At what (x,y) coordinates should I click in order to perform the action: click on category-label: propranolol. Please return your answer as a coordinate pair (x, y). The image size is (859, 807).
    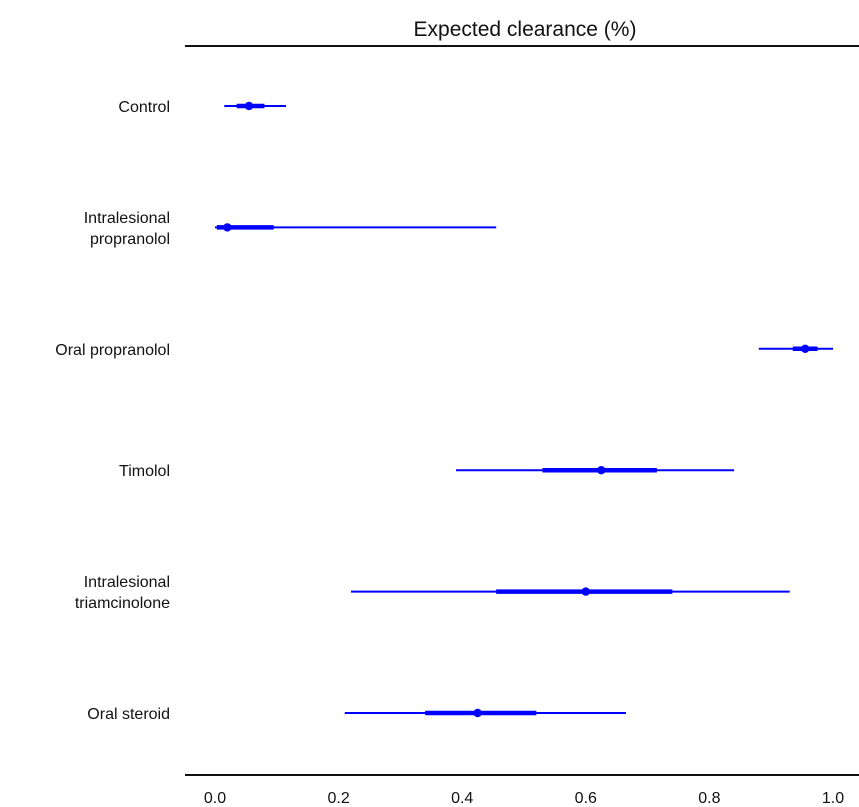
    Looking at the image, I should click on (130, 239).